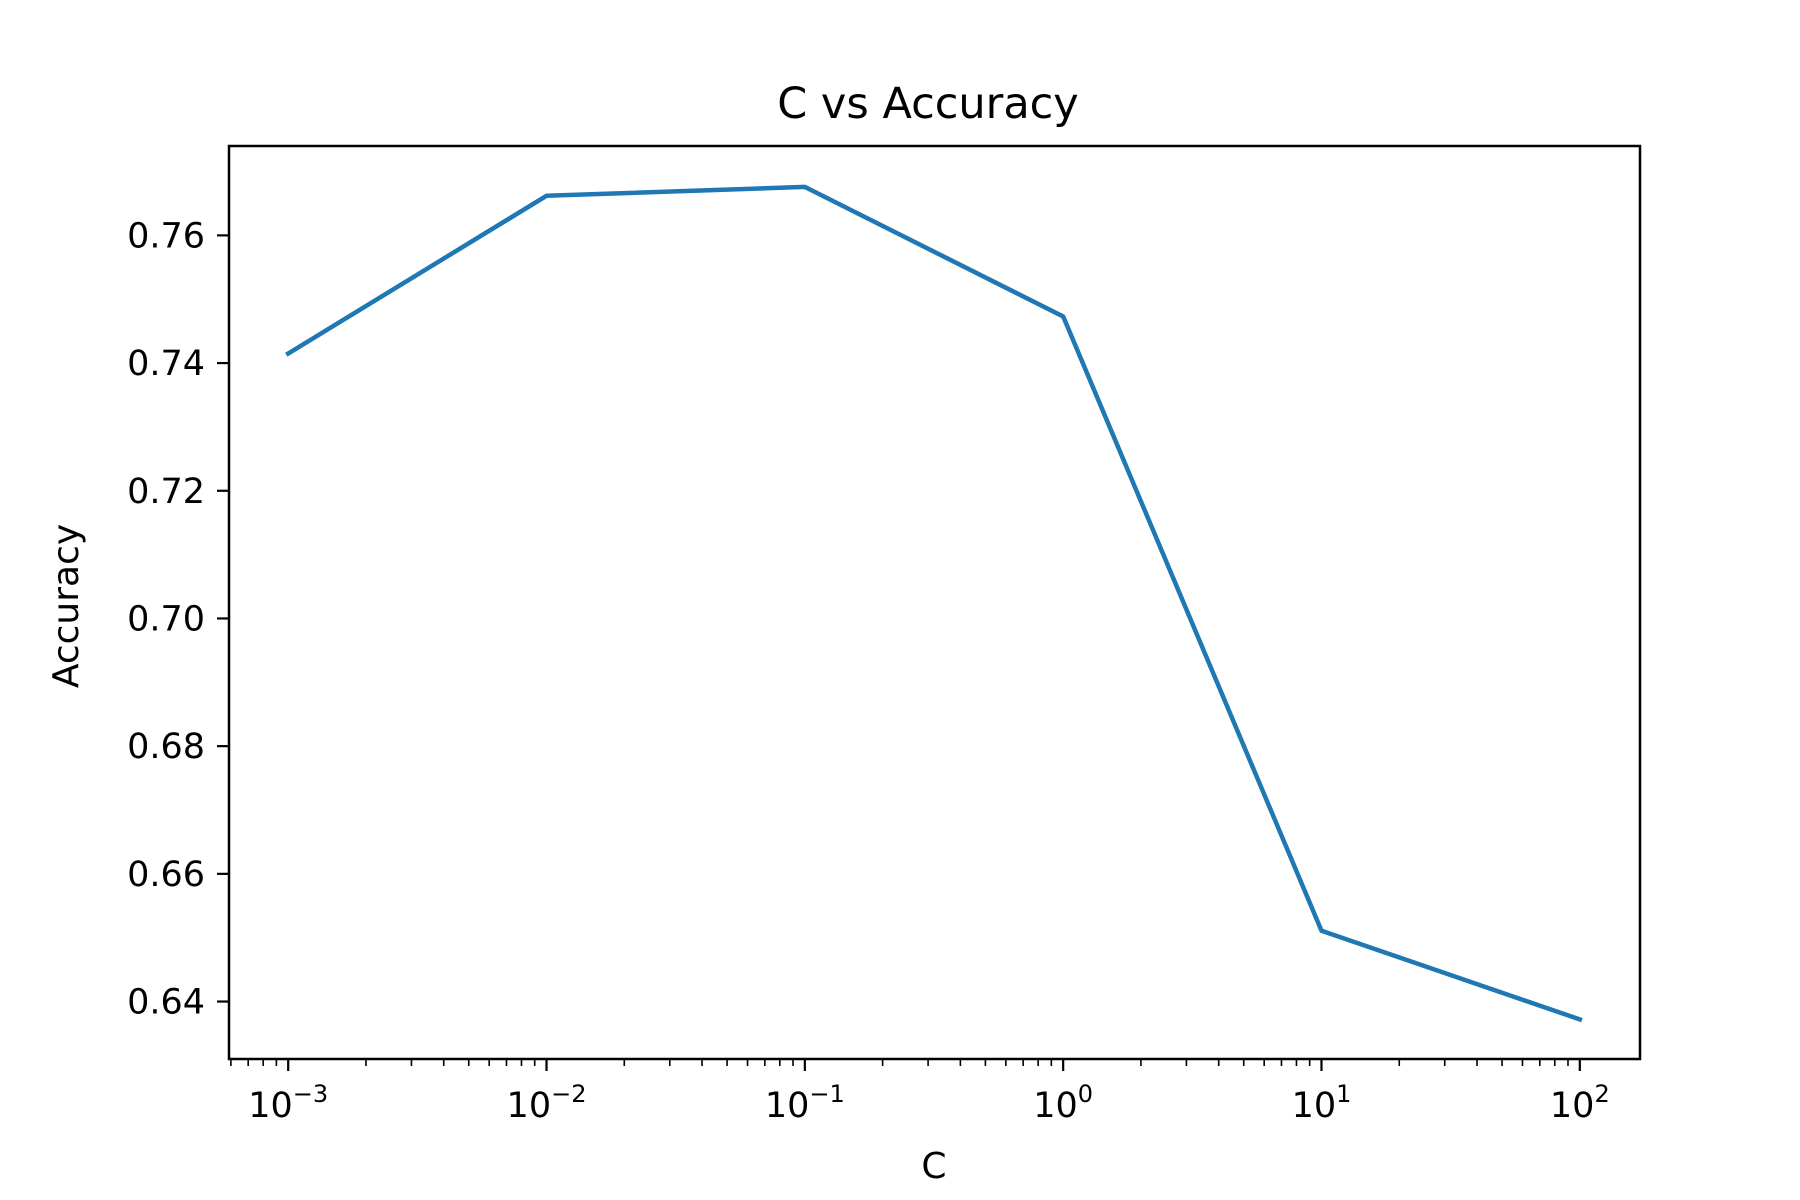 This screenshot has height=1200, width=1800. I want to click on x-tick-exponent: −2, so click(568, 1094).